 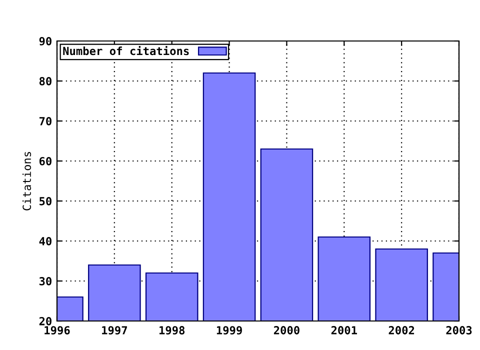 I want to click on x-tick-label: 1999, so click(x=229, y=330).